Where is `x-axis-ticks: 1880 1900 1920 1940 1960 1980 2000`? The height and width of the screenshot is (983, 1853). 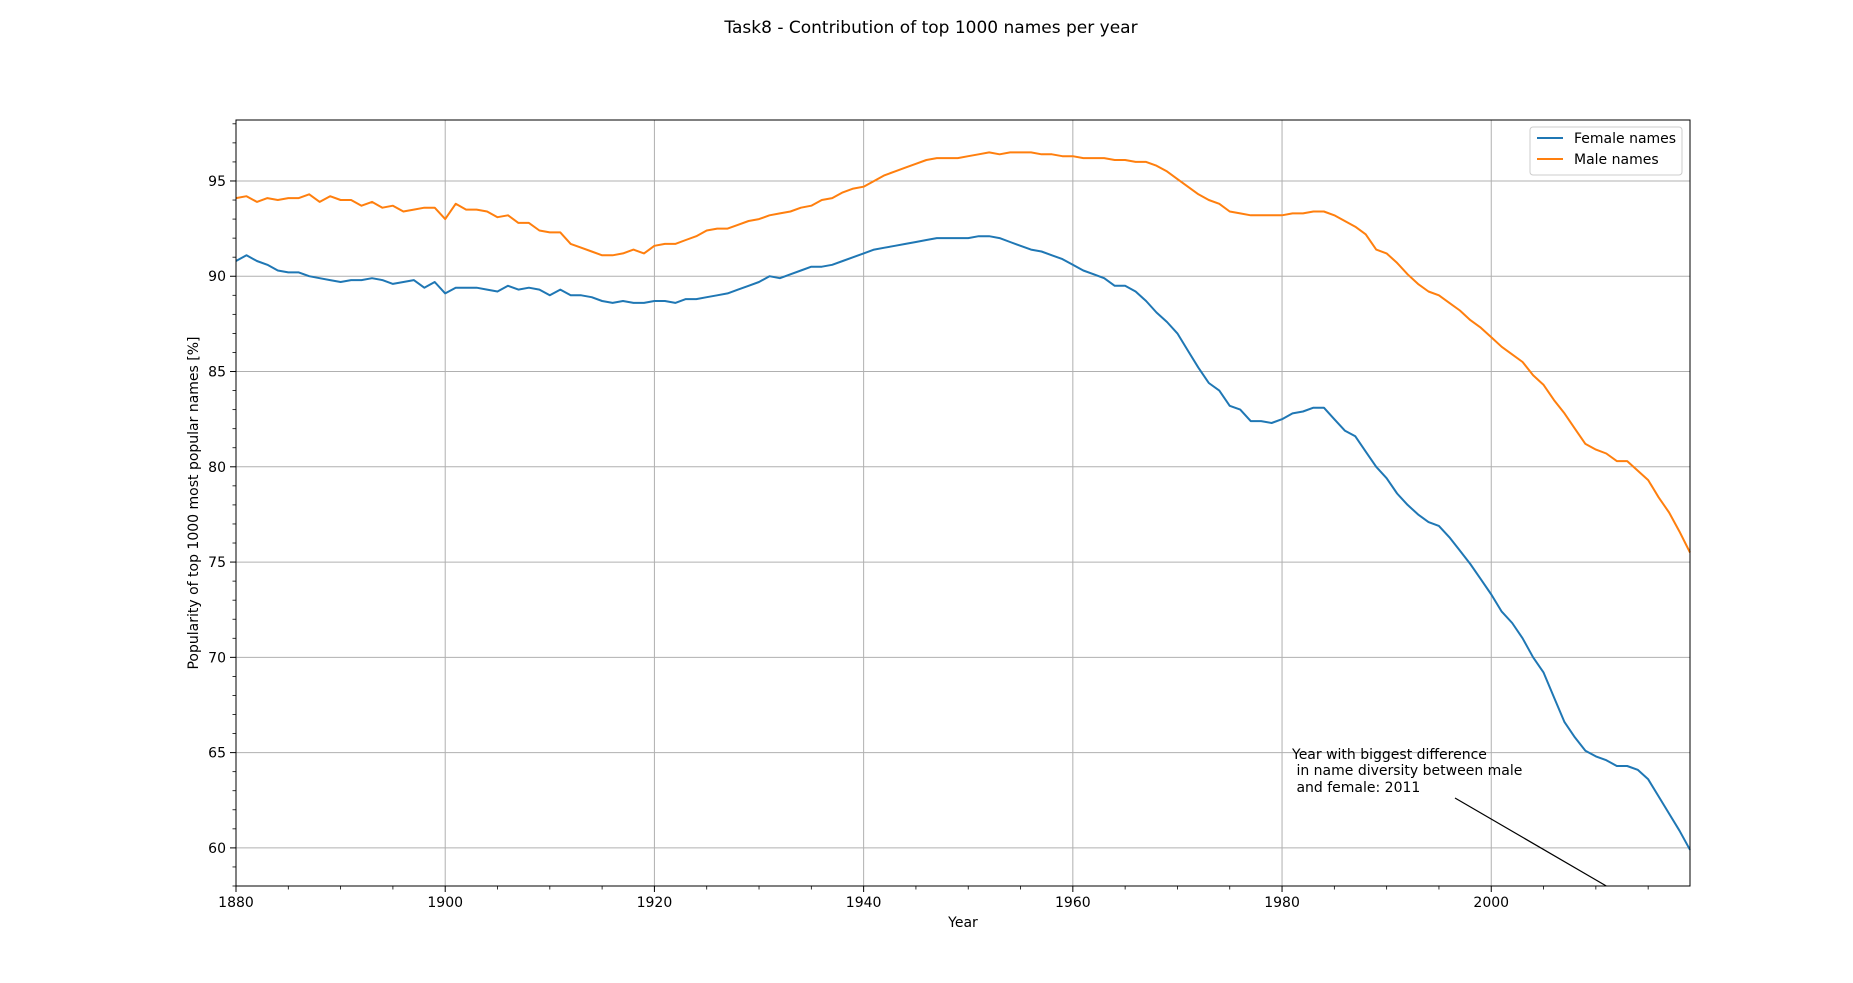
x-axis-ticks: 1880 1900 1920 1940 1960 1980 2000 is located at coordinates (933, 898).